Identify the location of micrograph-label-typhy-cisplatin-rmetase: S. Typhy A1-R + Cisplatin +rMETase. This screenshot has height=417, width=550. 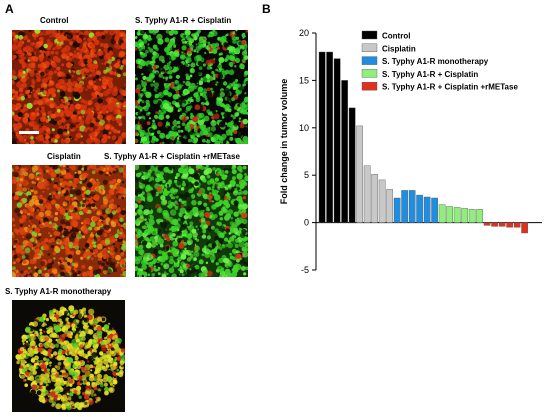
(172, 156).